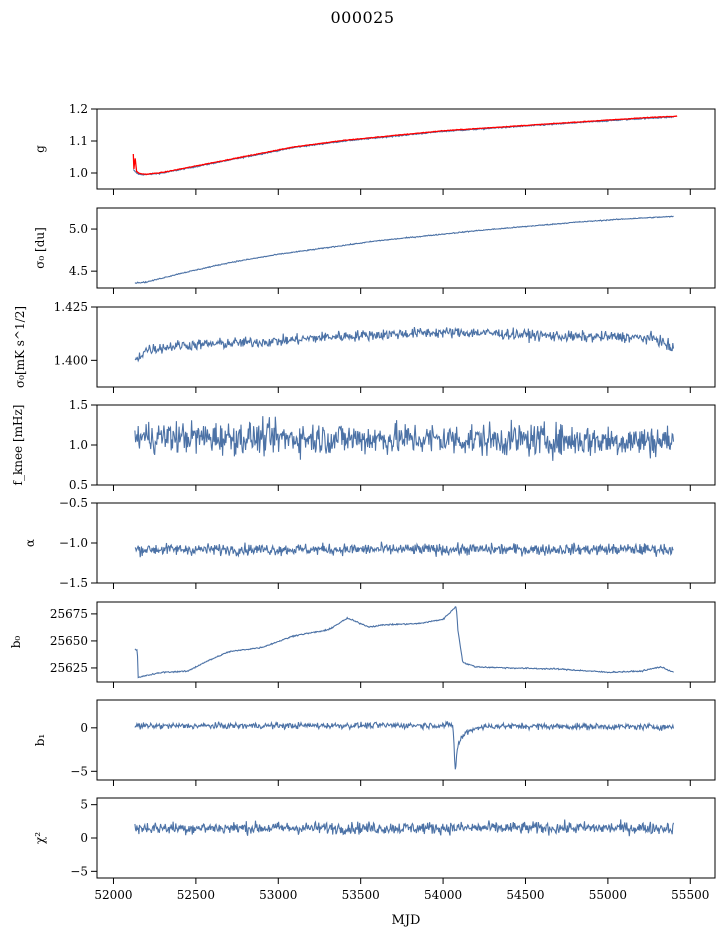 This screenshot has width=725, height=936. I want to click on b0-ytick-label: 25650, so click(69, 641).